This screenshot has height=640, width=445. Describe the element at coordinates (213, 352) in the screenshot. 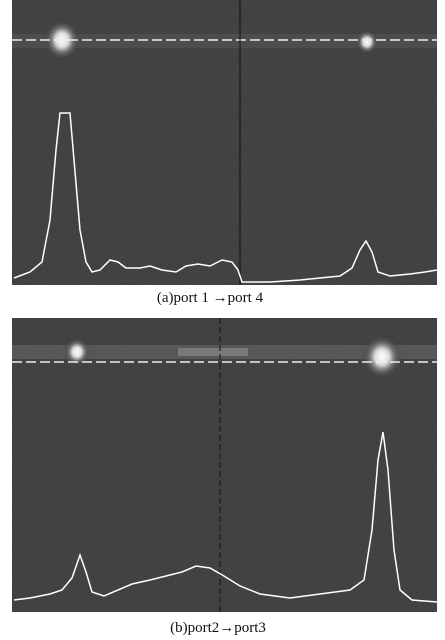

I see `faint-band` at that location.